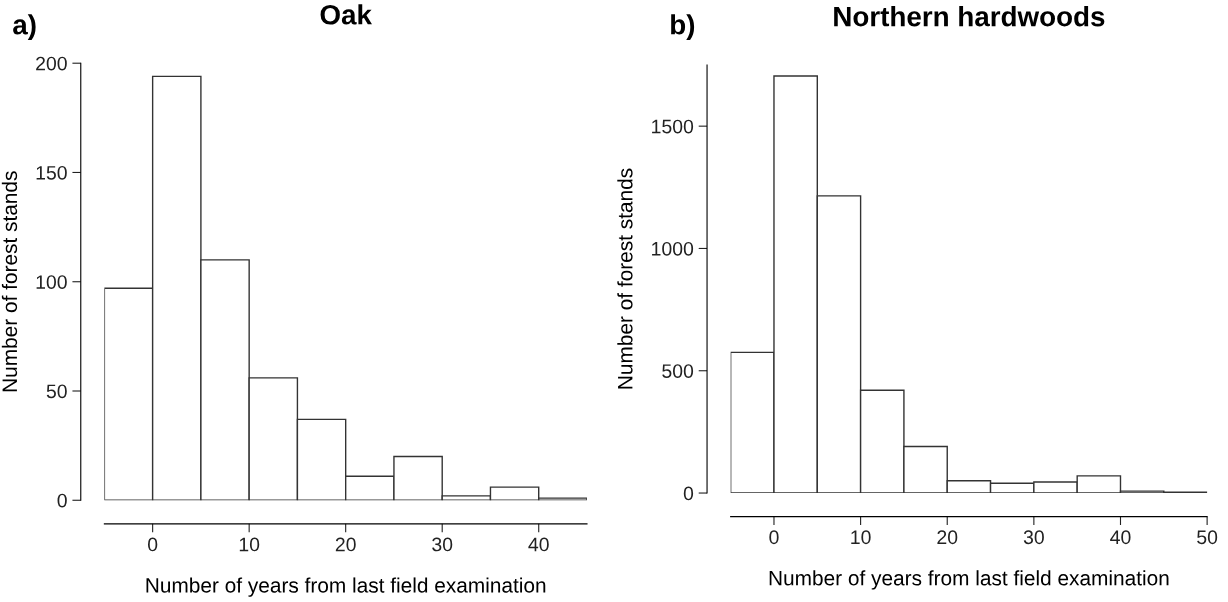 The width and height of the screenshot is (1228, 602). I want to click on x-tick-label: 50, so click(1207, 537).